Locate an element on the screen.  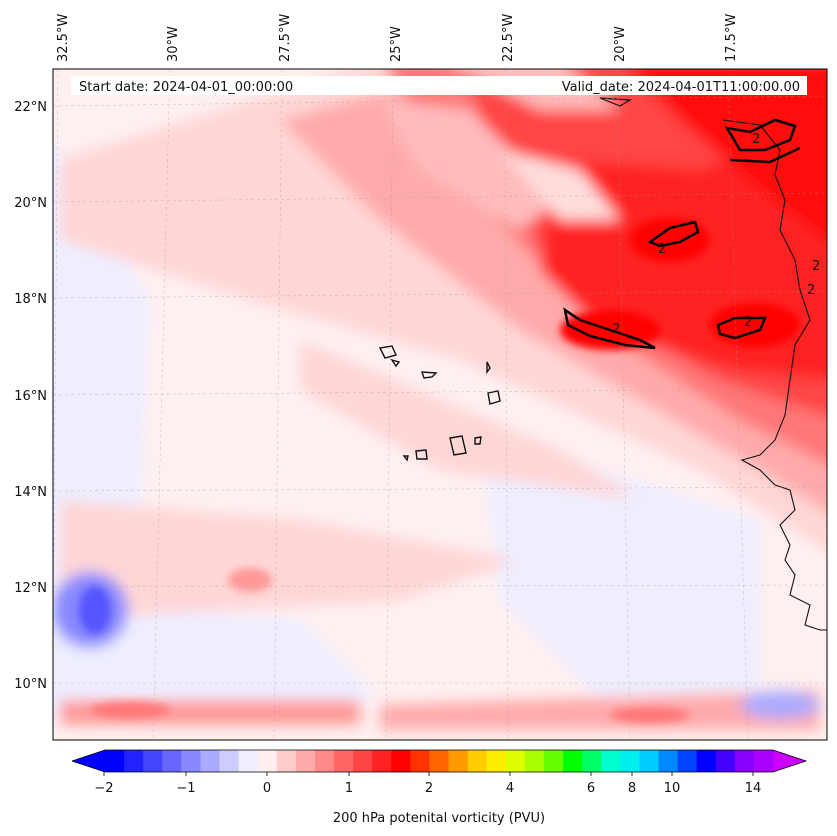
colorbar-tick-label: 10 is located at coordinates (672, 788).